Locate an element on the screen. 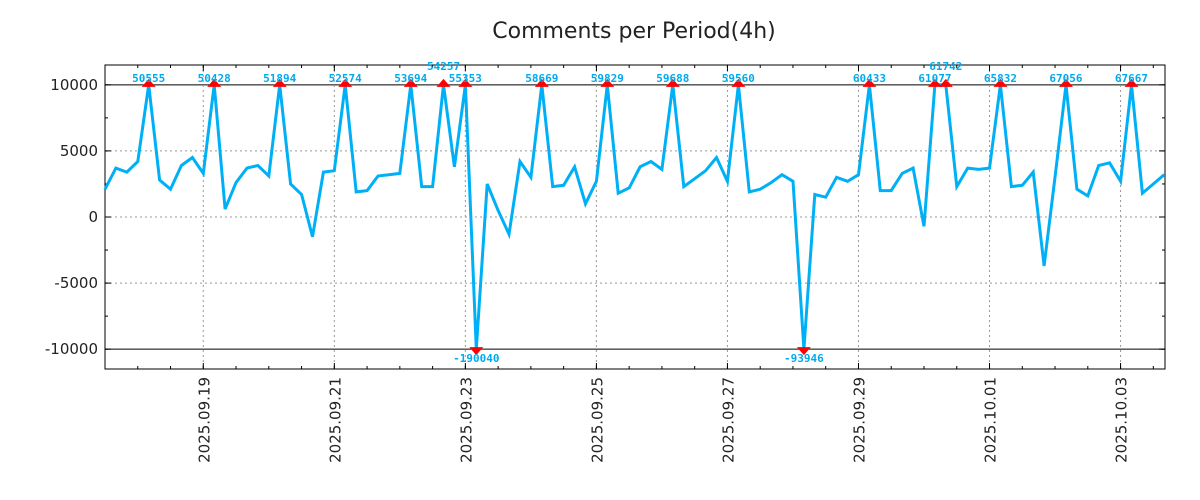 This screenshot has width=1200, height=500. data-label: 59688 is located at coordinates (672, 78).